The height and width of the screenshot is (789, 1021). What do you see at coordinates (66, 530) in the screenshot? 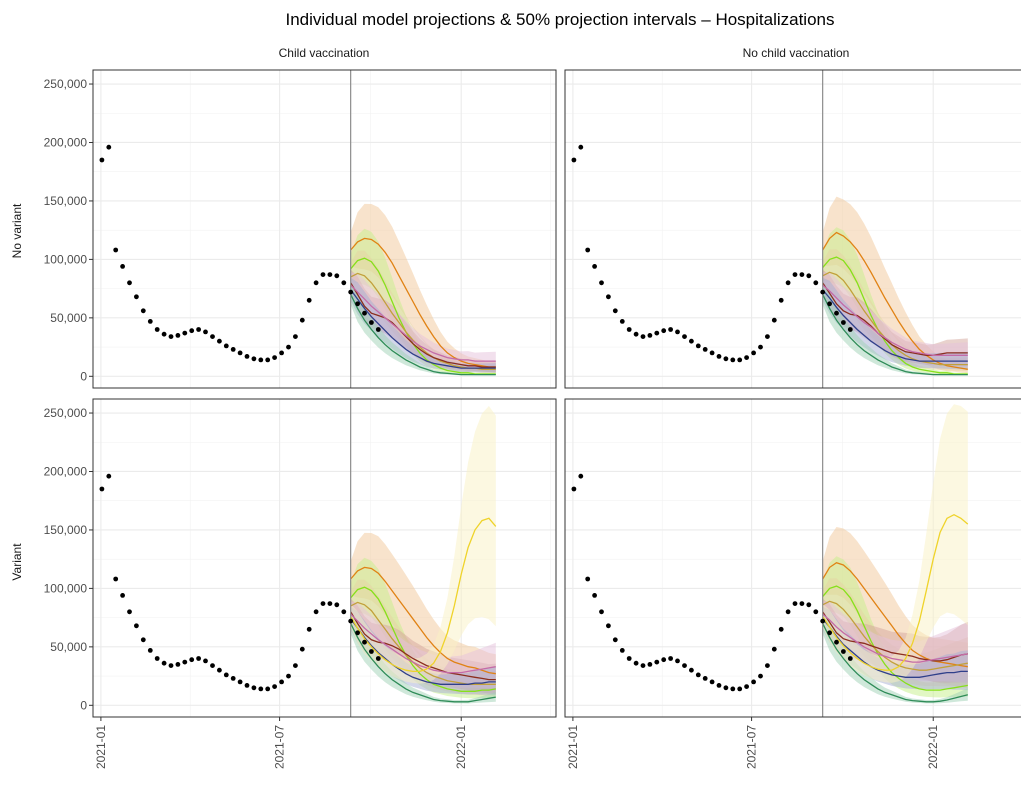
I see `y-tick-label: 150,000` at bounding box center [66, 530].